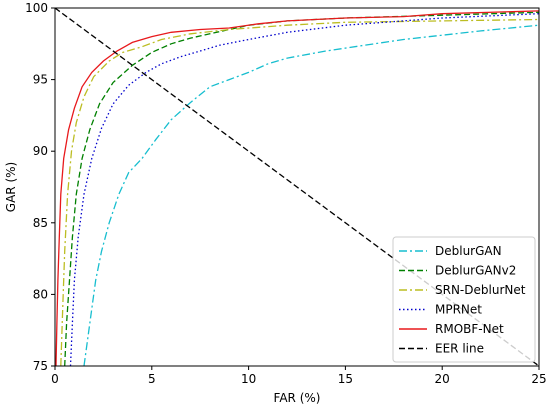  I want to click on y-tick-label: 95, so click(40, 80).